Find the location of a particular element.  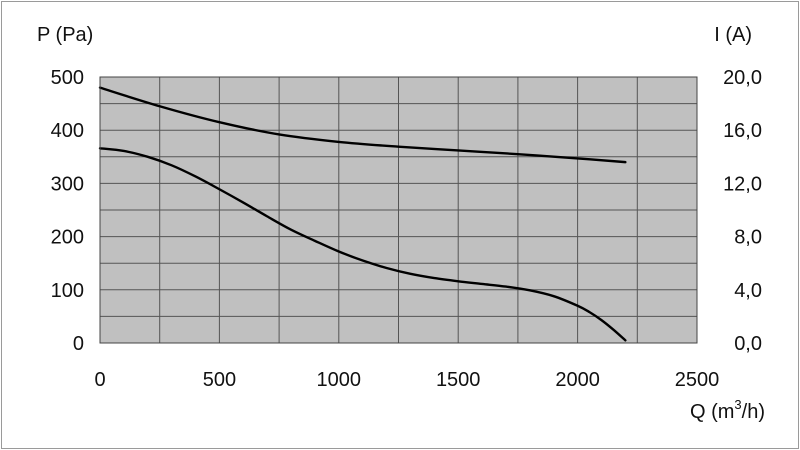

y-axis-left-label: P (Pa) is located at coordinates (65, 35).